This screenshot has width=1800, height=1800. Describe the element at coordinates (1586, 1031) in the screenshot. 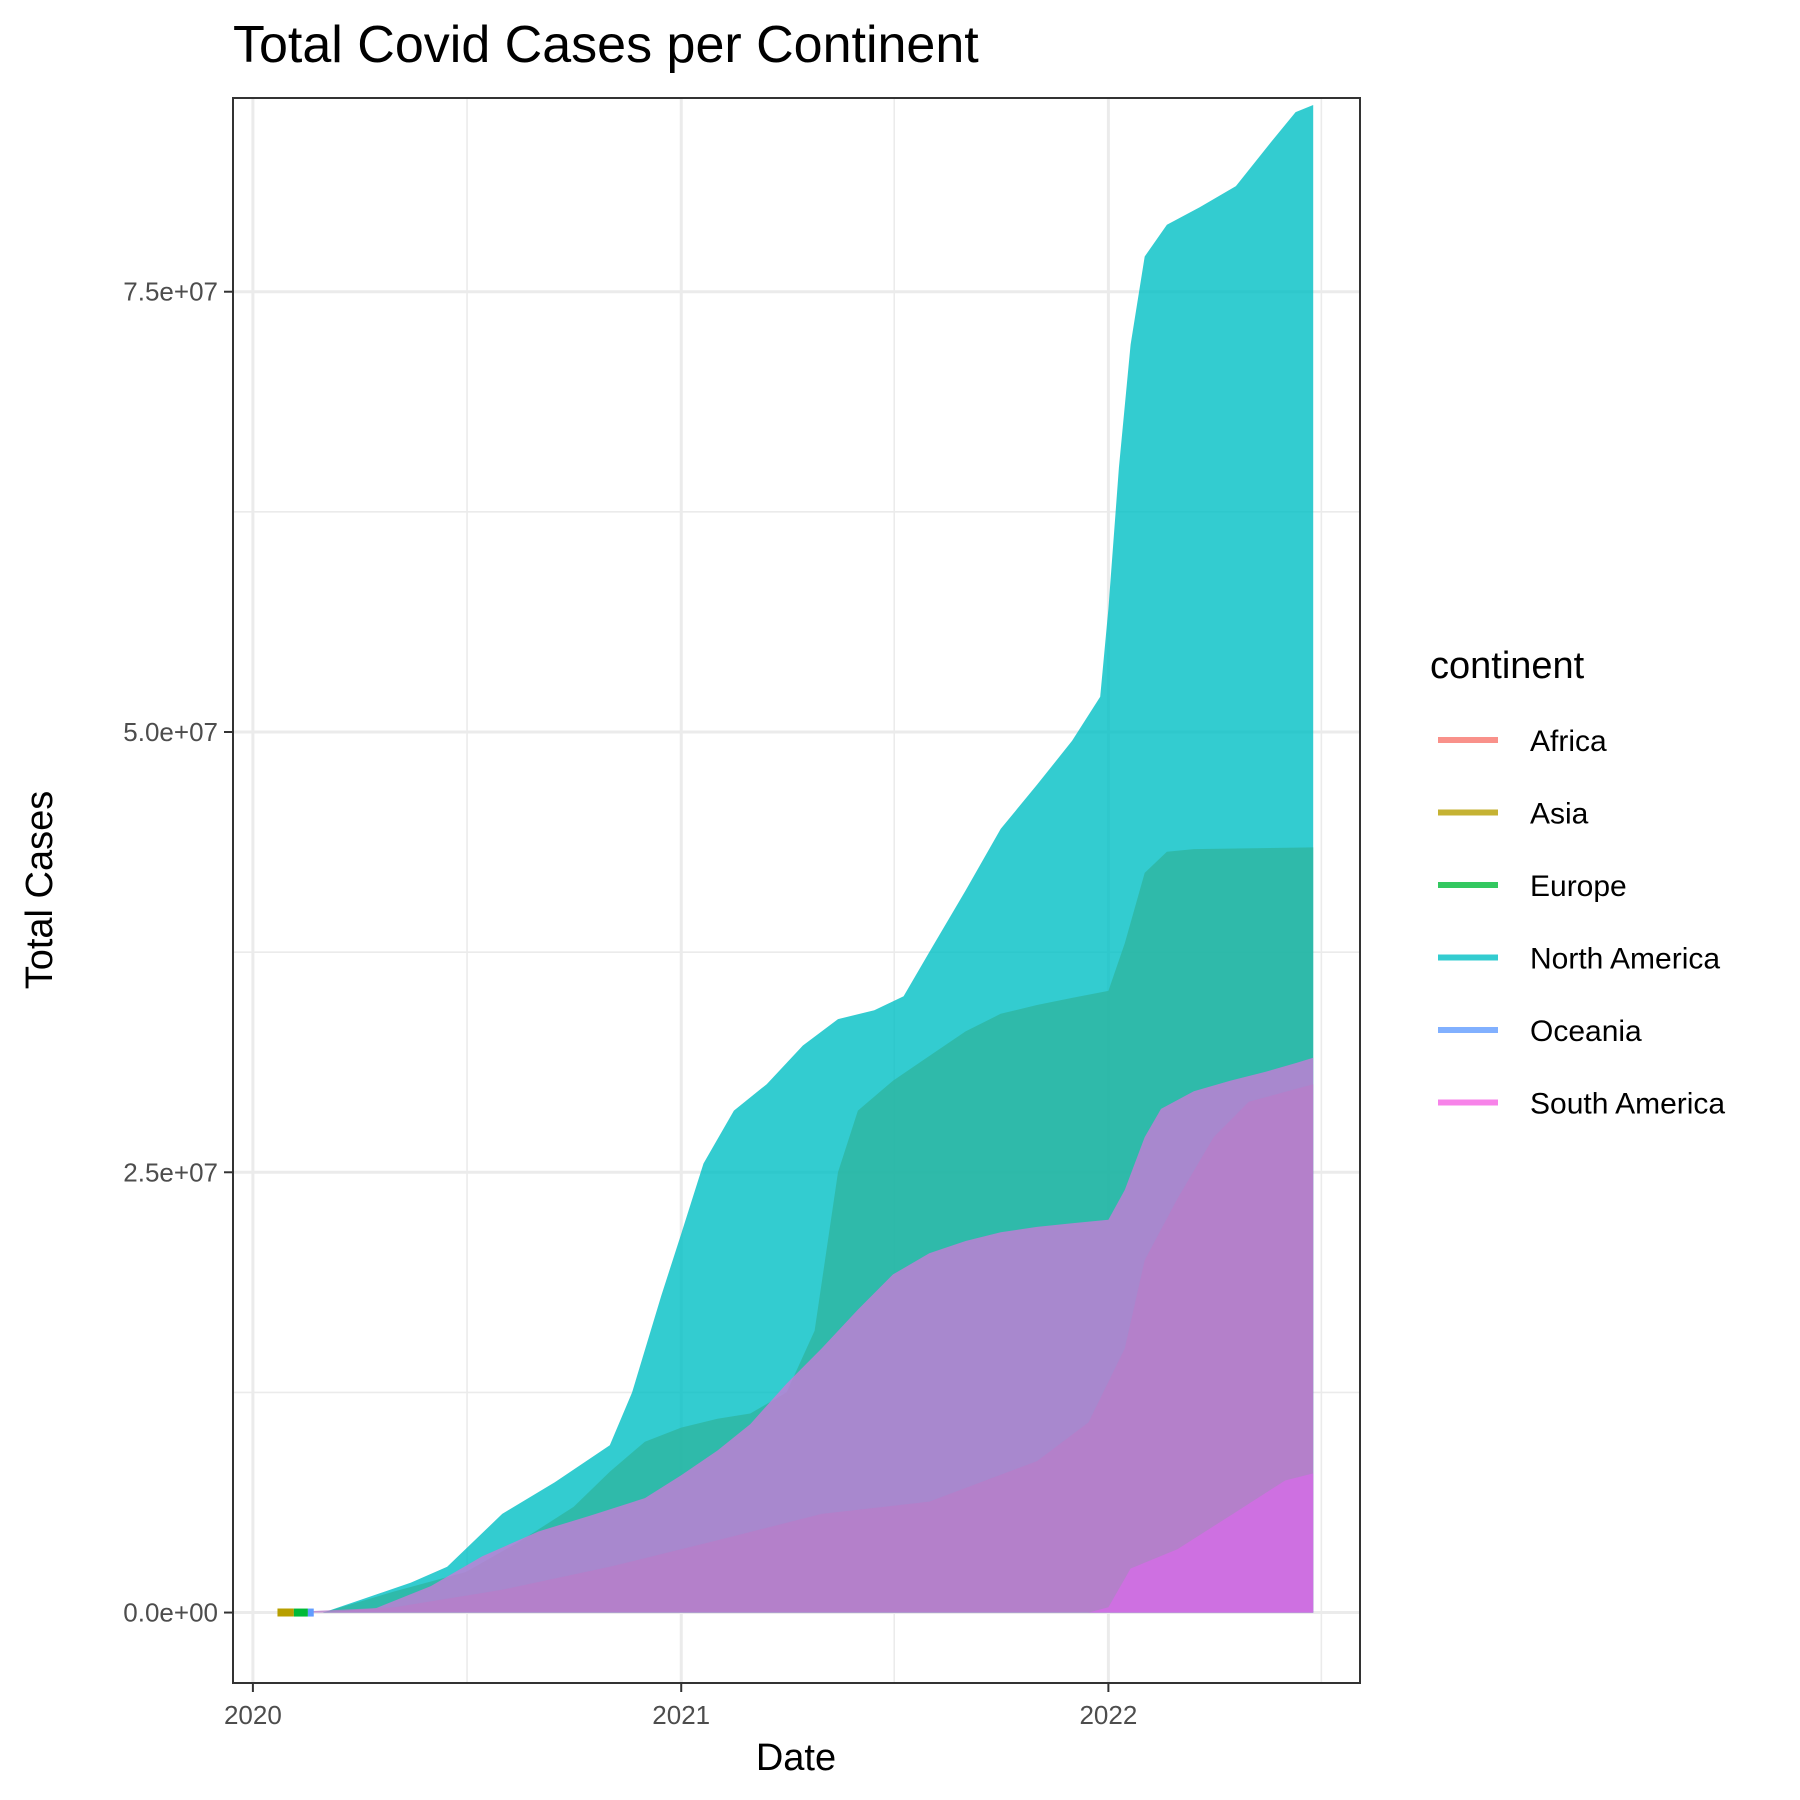

I see `legend-label-oceania: Oceania` at that location.